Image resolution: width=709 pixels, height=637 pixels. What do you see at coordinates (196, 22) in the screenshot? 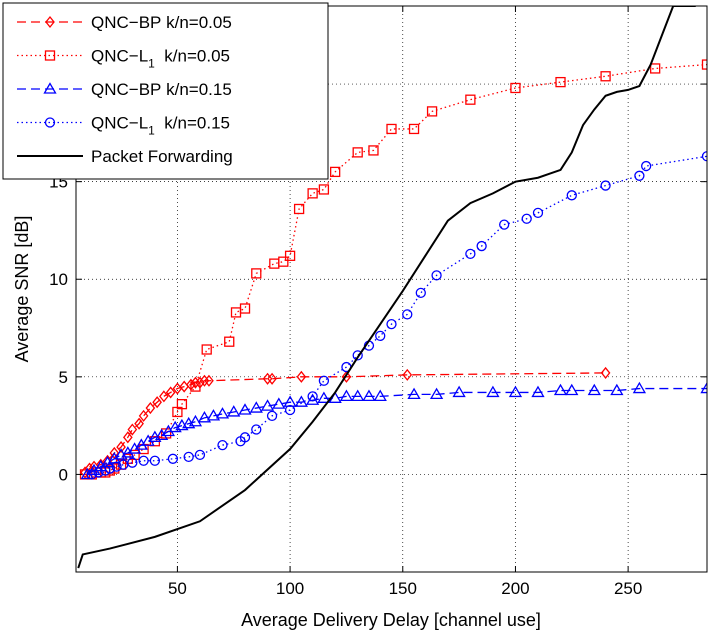
I see `legend-label-tail: k/n=0.05` at bounding box center [196, 22].